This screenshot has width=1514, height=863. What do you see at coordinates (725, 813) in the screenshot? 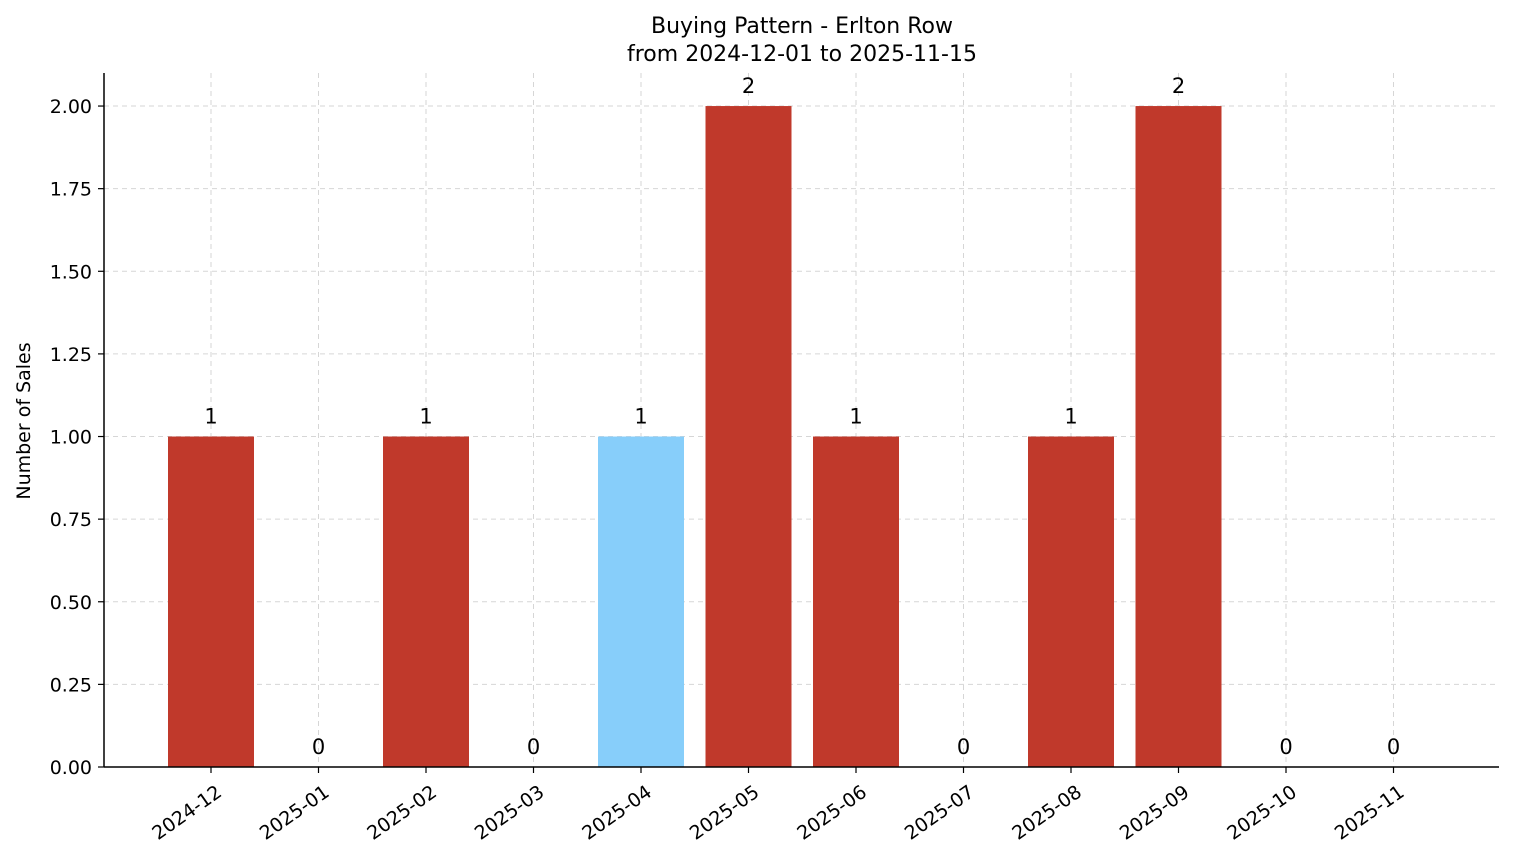
I see `x-tick-label: 2025-05` at bounding box center [725, 813].